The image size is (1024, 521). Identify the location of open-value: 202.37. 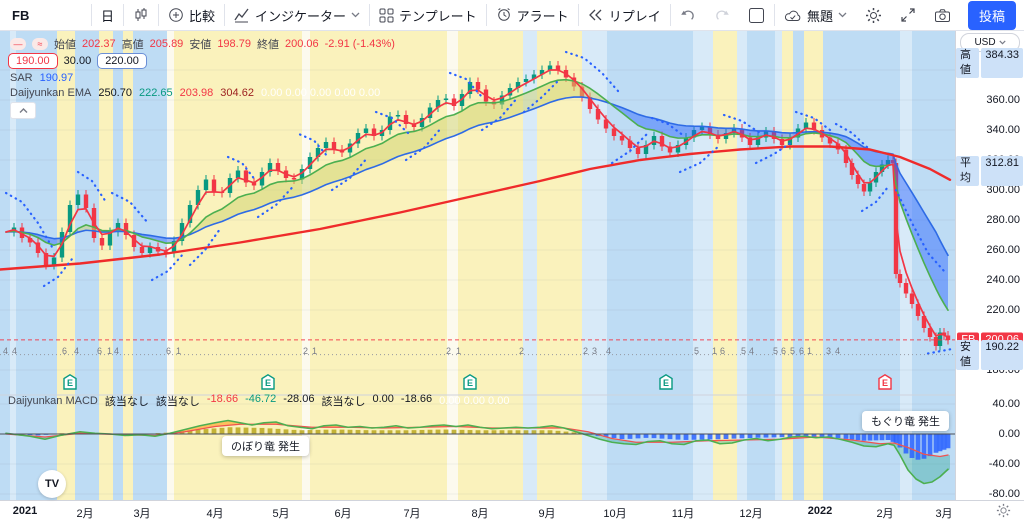
(99, 44).